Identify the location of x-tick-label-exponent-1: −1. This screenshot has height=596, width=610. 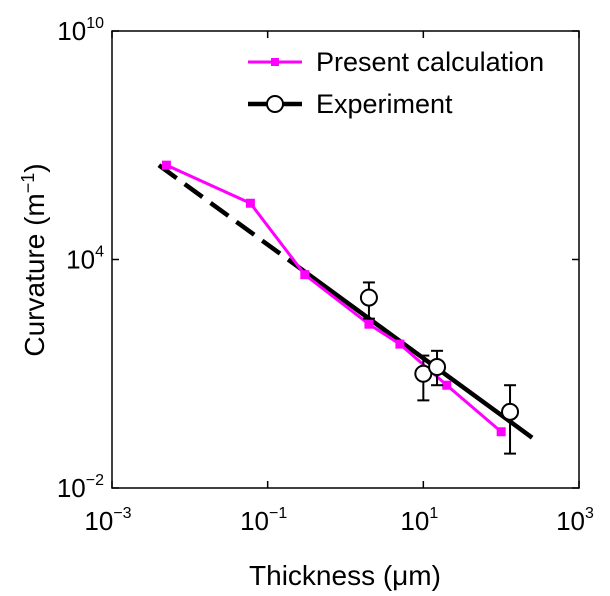
(278, 513).